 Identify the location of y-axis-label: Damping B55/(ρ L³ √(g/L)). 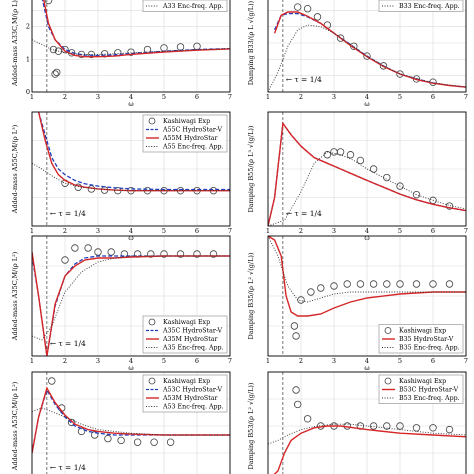
(251, 168).